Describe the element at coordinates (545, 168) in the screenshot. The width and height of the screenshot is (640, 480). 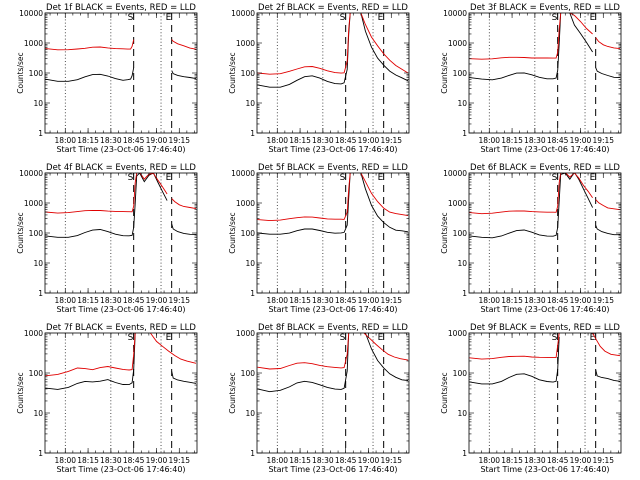
I see `panel-title: Det 6f BLACK = Events, RED = LLD` at that location.